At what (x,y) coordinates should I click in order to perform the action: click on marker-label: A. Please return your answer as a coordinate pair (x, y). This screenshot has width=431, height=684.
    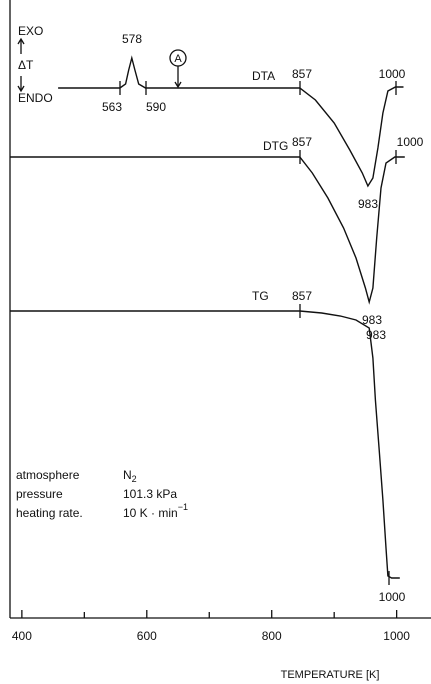
    Looking at the image, I should click on (178, 59).